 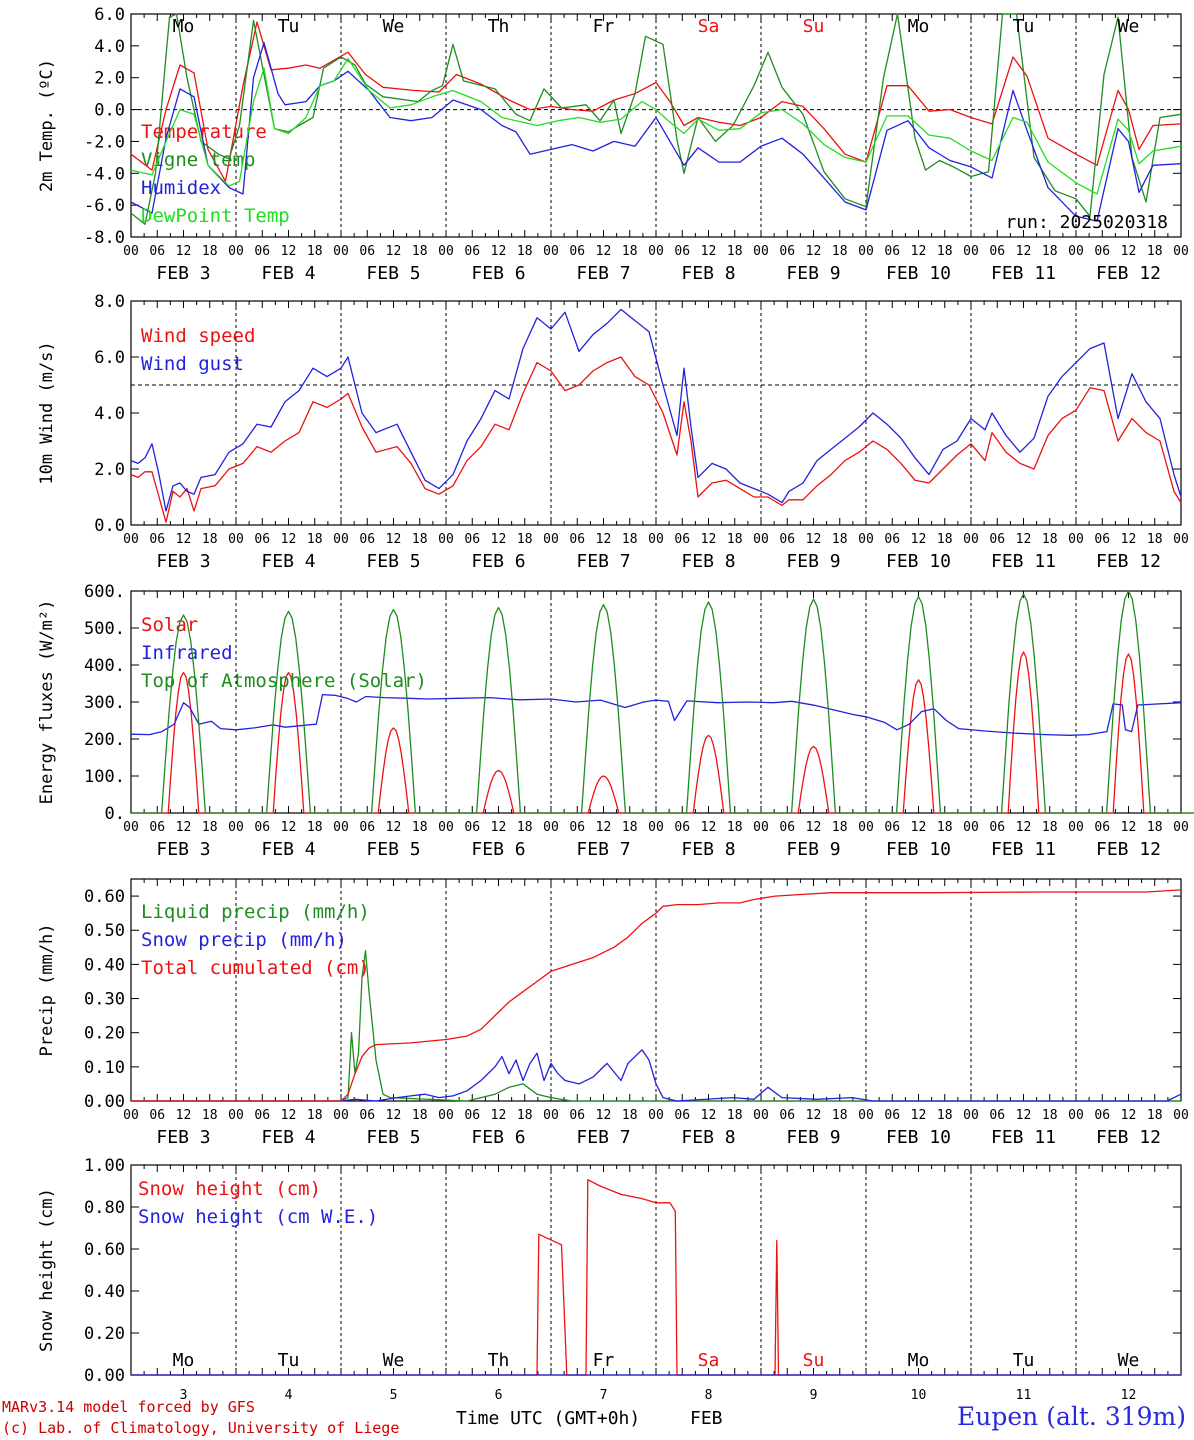 What do you see at coordinates (288, 1137) in the screenshot?
I see `precip-date-label: FEB 4` at bounding box center [288, 1137].